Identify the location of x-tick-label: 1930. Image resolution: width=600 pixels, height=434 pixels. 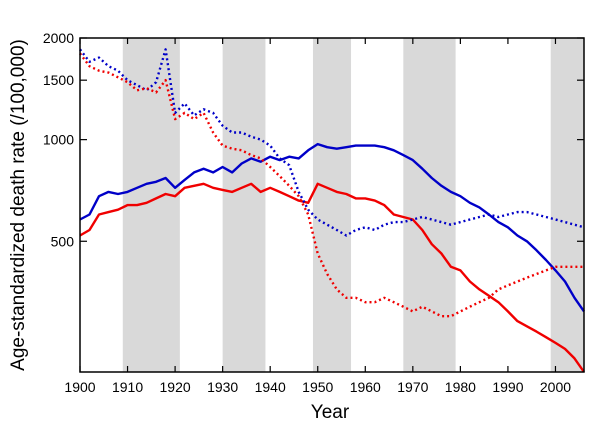
(222, 387).